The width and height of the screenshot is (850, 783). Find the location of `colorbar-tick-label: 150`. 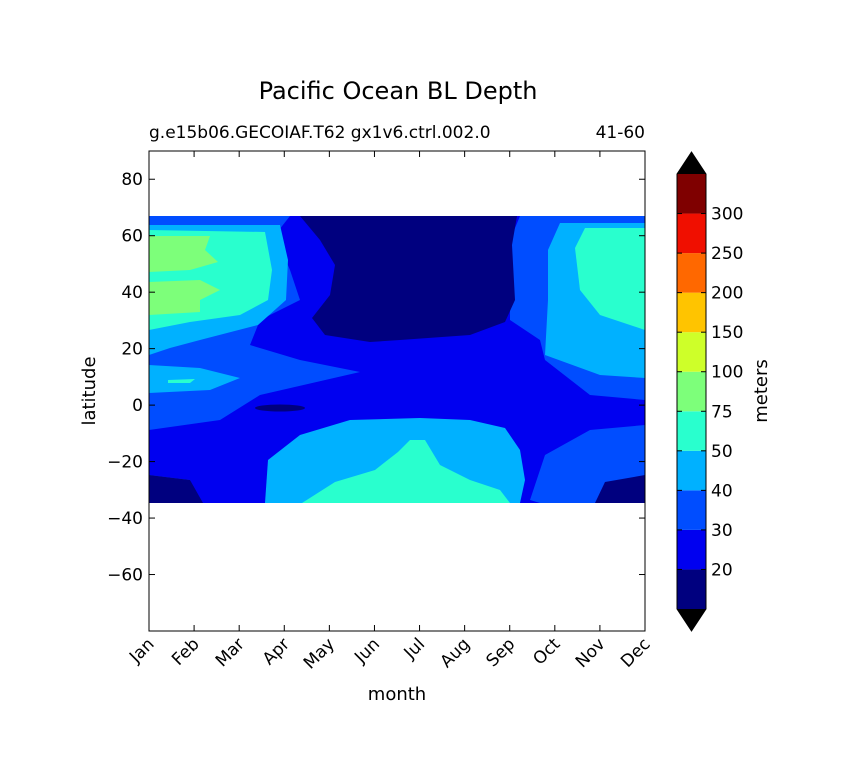

colorbar-tick-label: 150 is located at coordinates (727, 333).